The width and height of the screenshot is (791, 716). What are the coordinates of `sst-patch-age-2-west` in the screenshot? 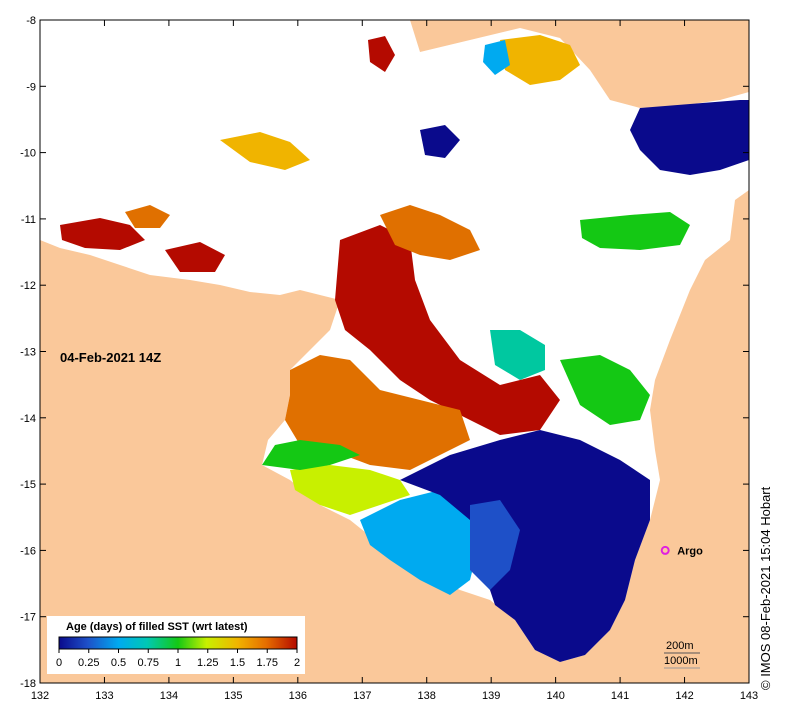 It's located at (102, 234).